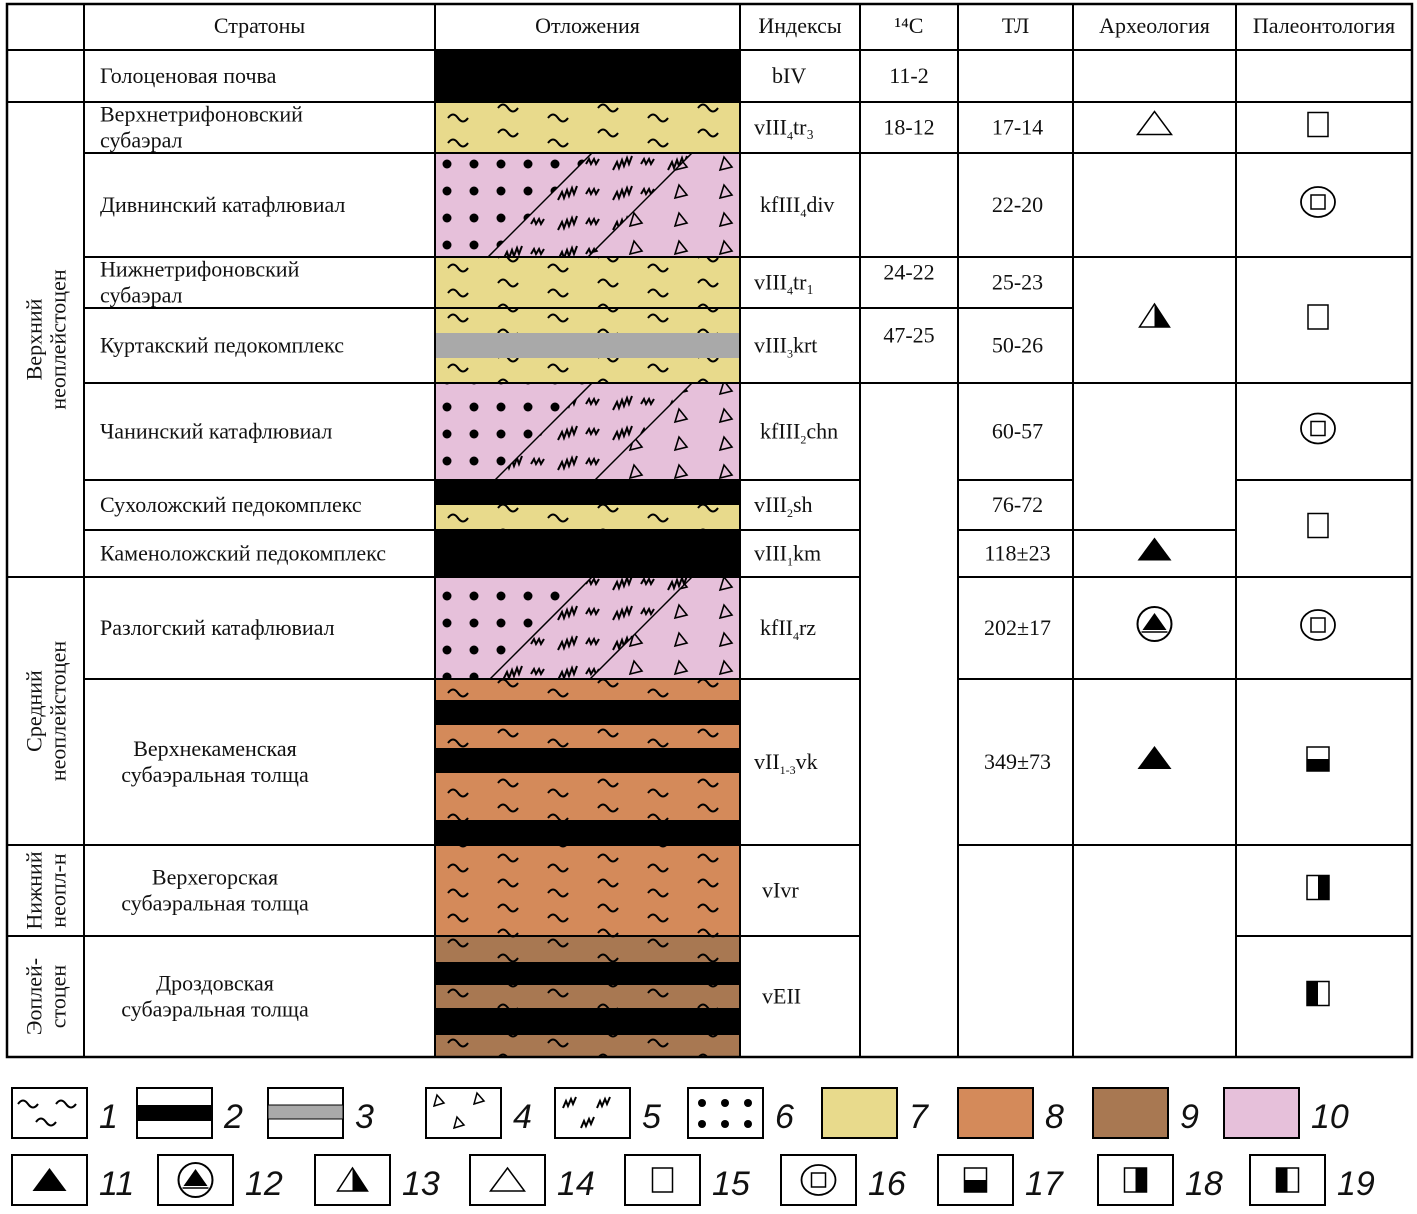  What do you see at coordinates (909, 720) in the screenshot?
I see `c14-cell-empty` at bounding box center [909, 720].